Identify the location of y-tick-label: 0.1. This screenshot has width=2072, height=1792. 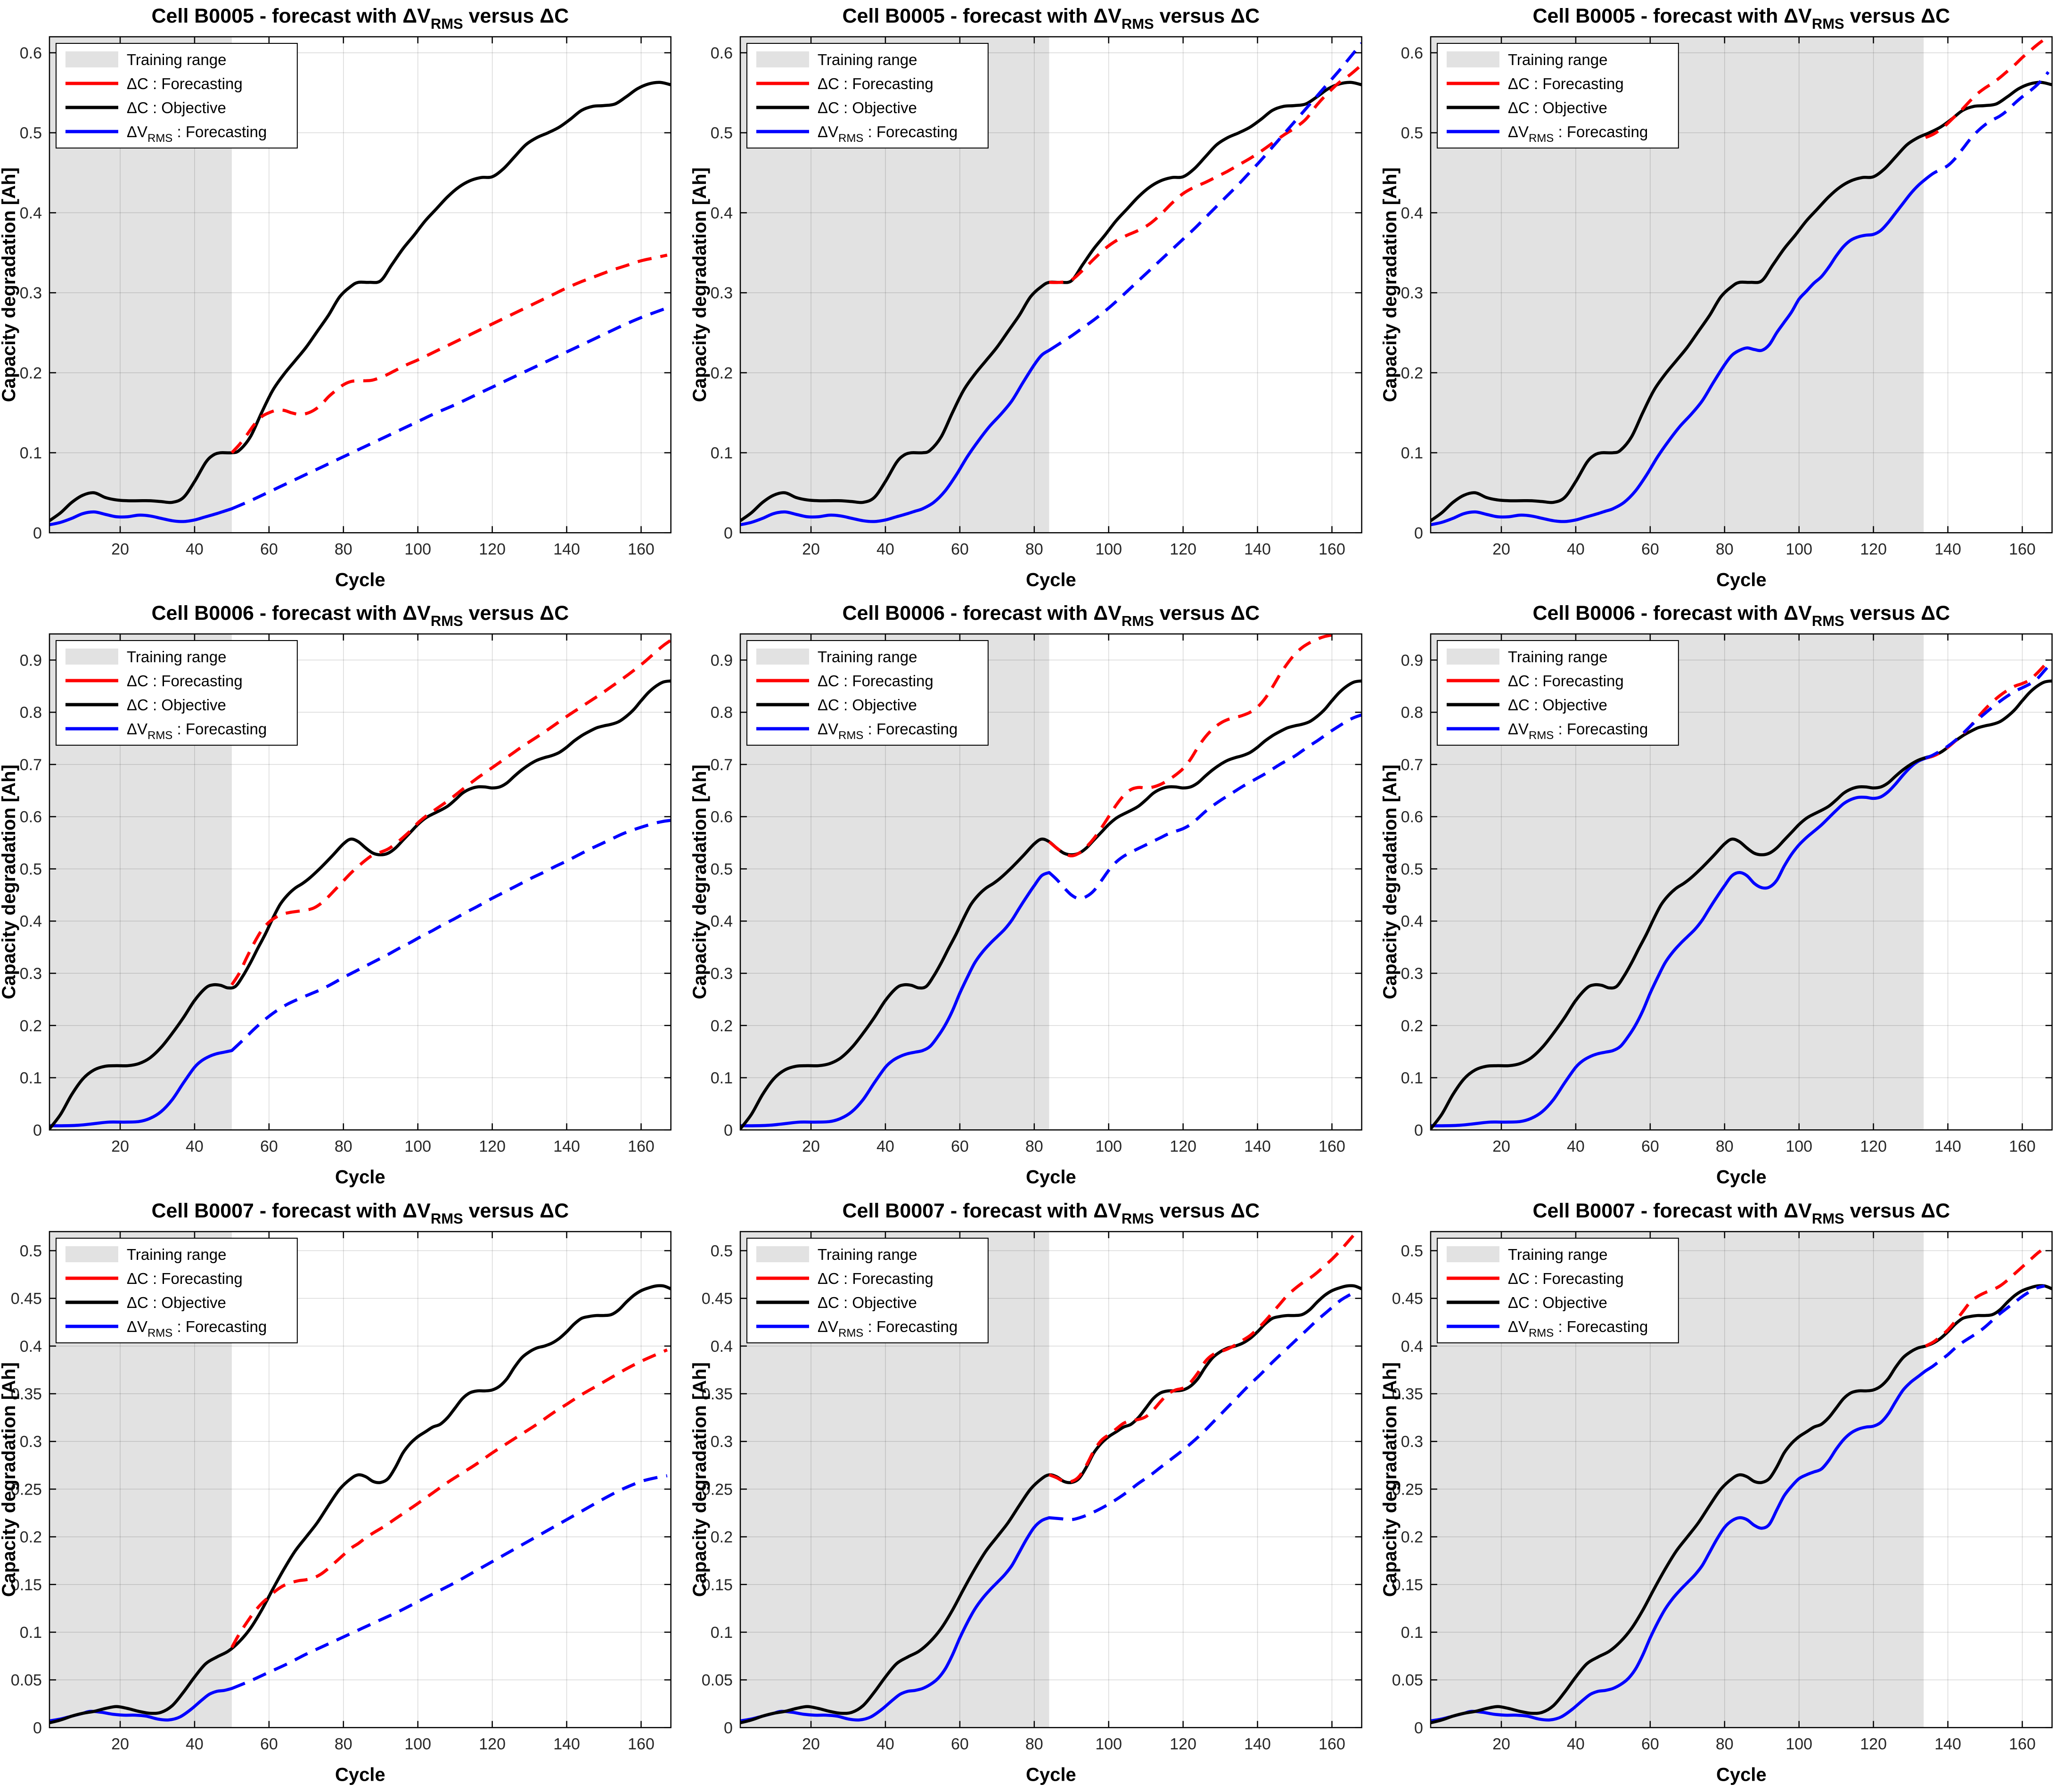
(1412, 1078).